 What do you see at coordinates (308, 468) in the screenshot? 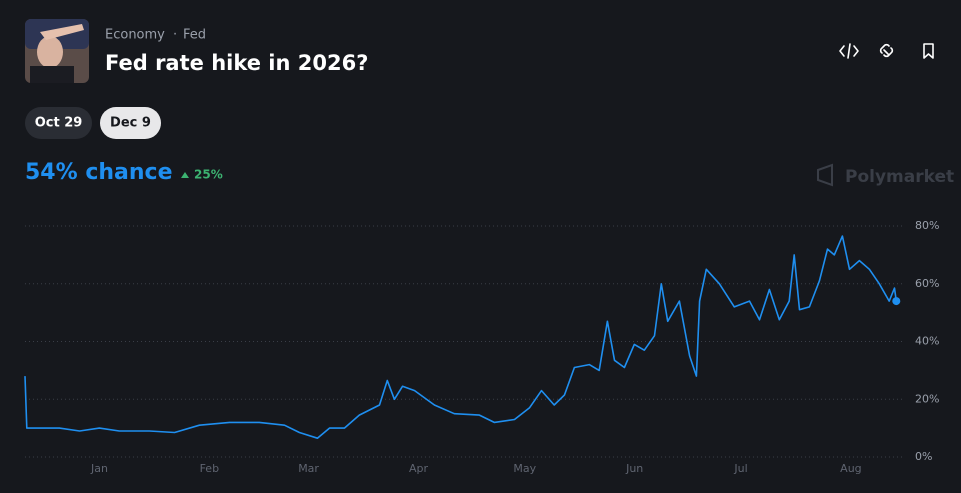
I see `x-tick-label: Mar` at bounding box center [308, 468].